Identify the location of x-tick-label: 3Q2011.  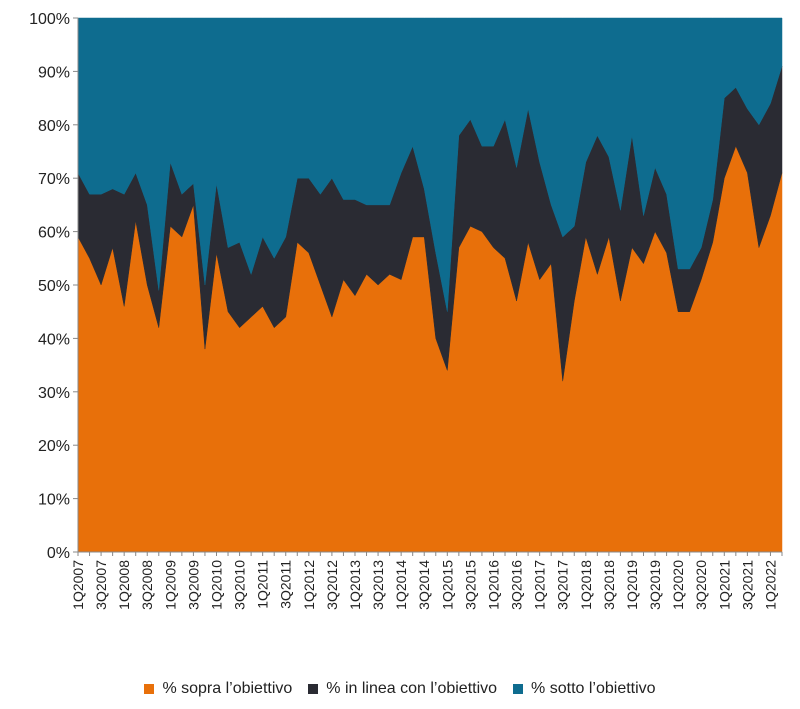
(286, 584).